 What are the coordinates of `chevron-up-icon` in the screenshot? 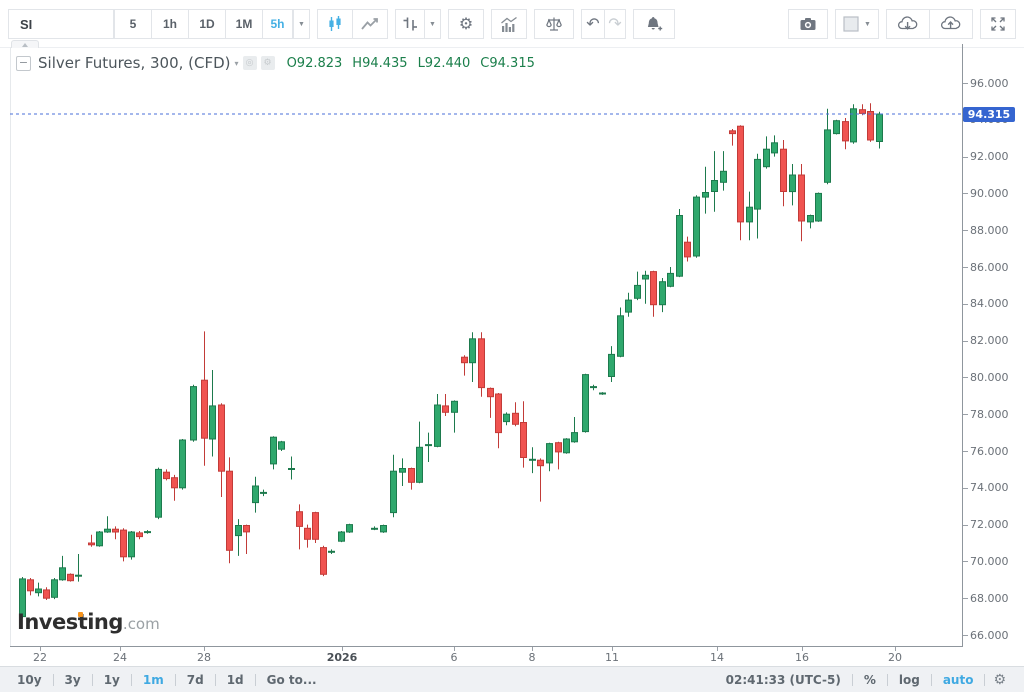 It's located at (25, 44).